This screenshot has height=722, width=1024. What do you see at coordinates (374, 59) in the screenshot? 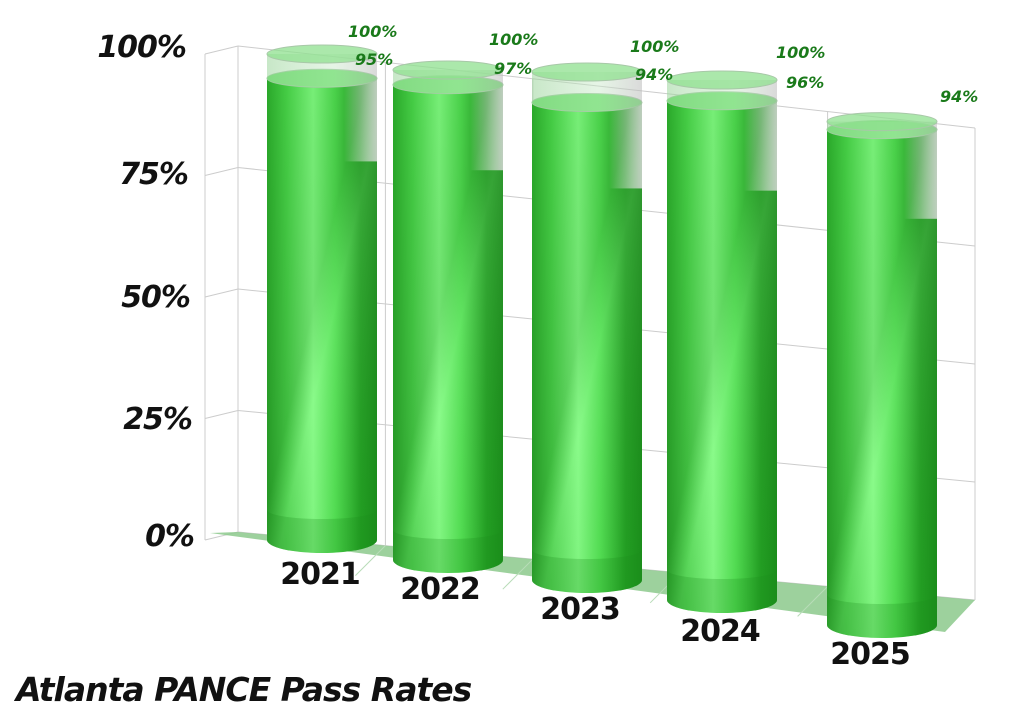
I see `data-label-pass-rate: 95%` at bounding box center [374, 59].